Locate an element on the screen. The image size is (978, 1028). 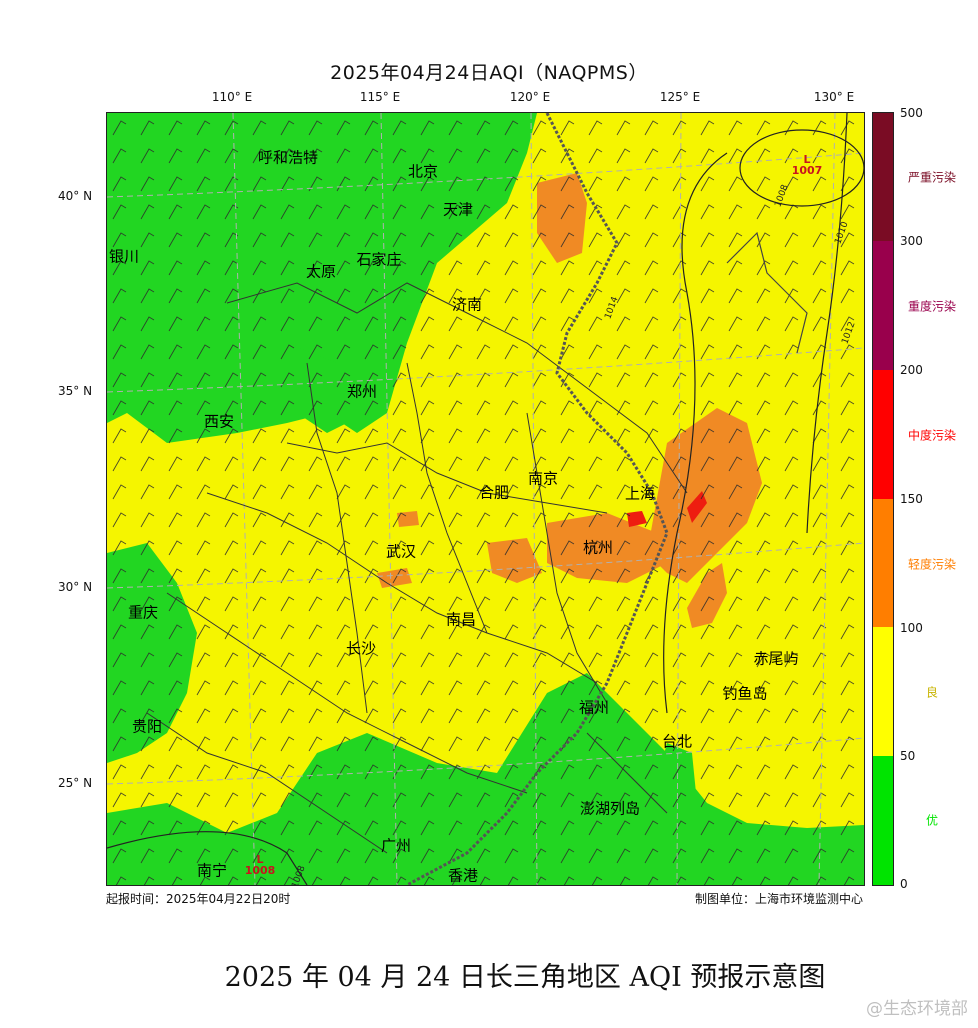
low-pressure-value: 1007 is located at coordinates (807, 170).